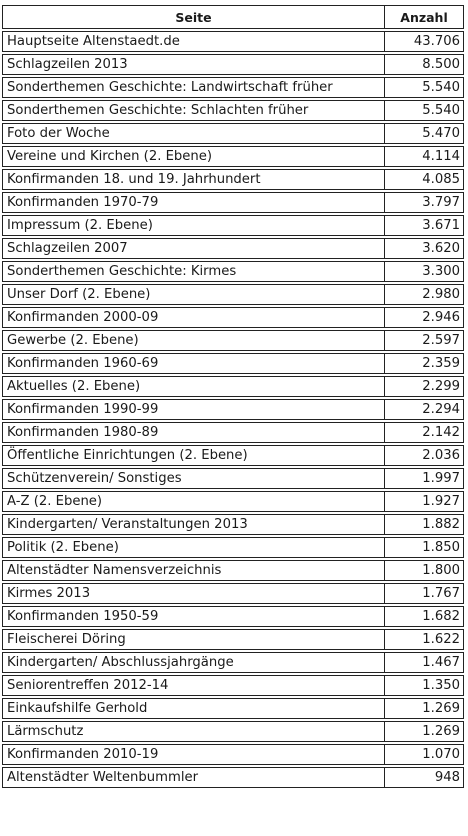 Image resolution: width=468 pixels, height=836 pixels. I want to click on page-name-cell: Konfirmanden 2010-19, so click(193, 754).